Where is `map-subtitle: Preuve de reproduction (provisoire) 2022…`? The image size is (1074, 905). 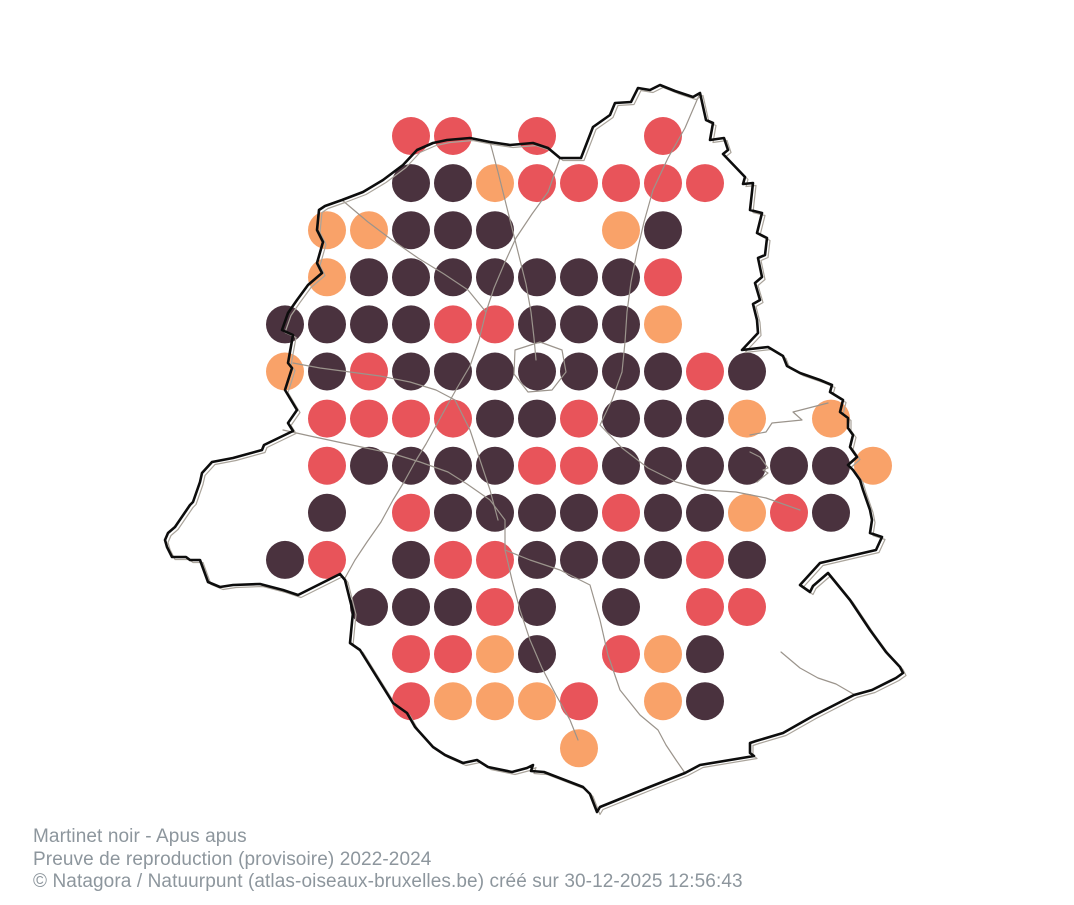
map-subtitle: Preuve de reproduction (provisoire) 2022… is located at coordinates (232, 859).